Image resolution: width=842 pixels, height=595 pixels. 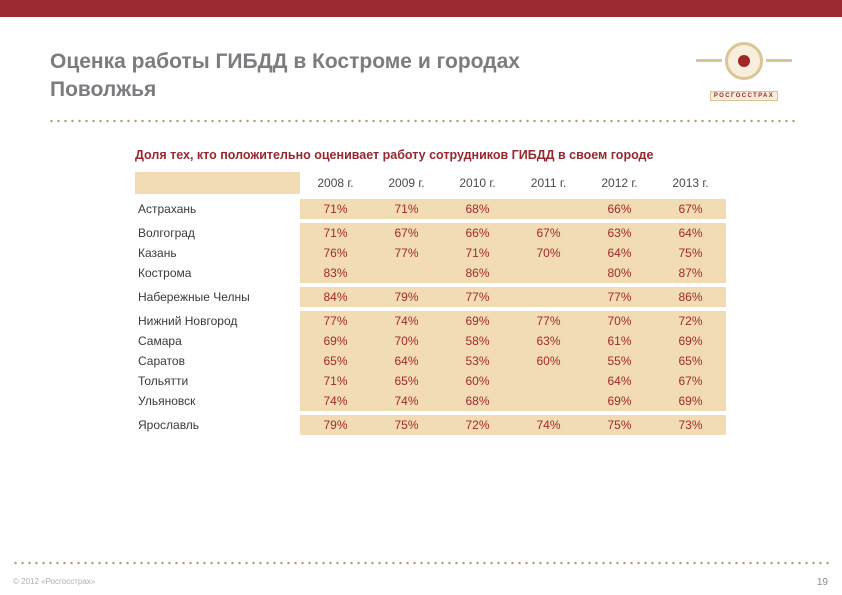 I want to click on column-header: 2010 г., so click(x=477, y=183).